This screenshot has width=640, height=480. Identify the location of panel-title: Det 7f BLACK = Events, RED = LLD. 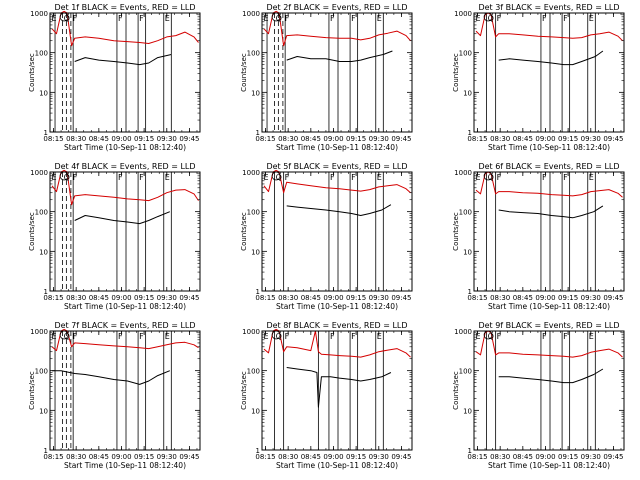
(124, 325).